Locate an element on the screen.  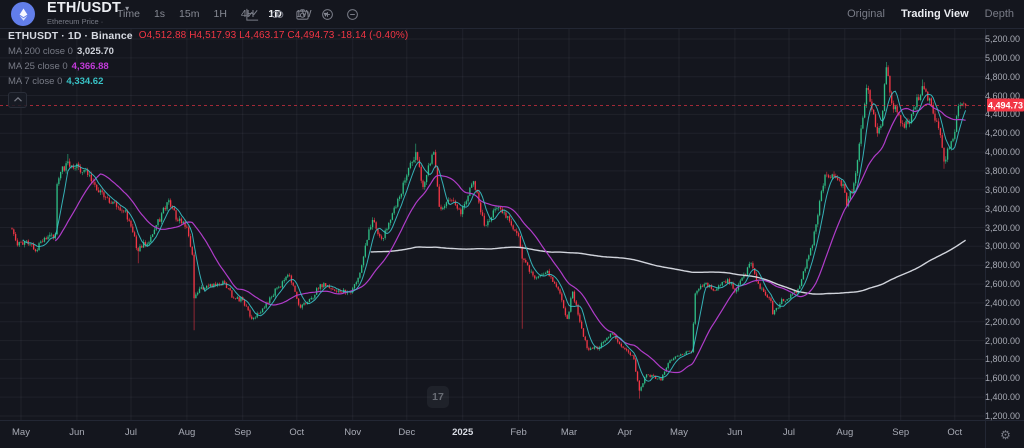
ma-200-value: 3,025.70 is located at coordinates (95, 51).